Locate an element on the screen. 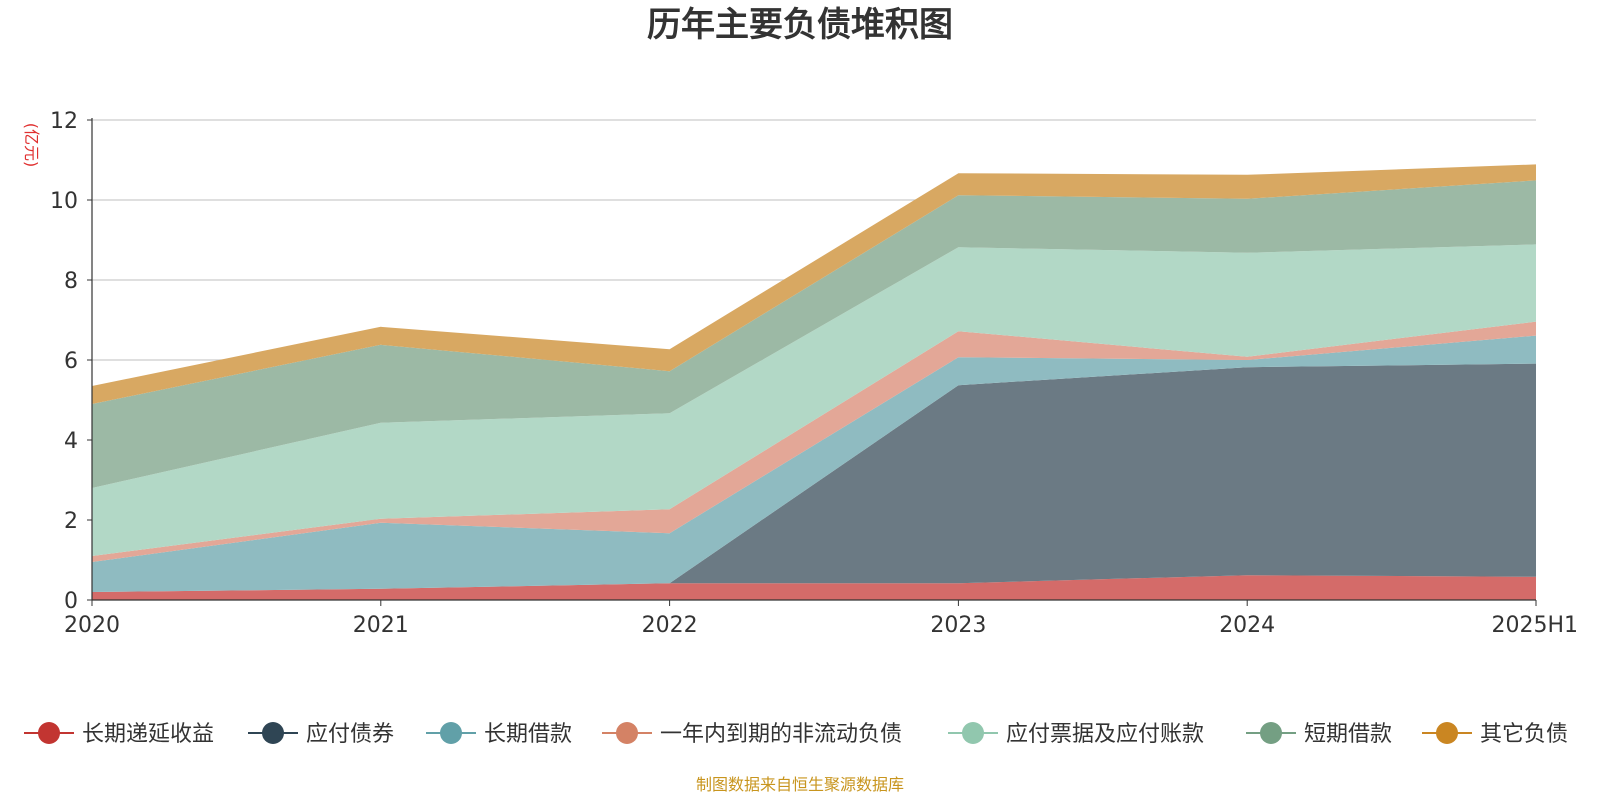  legend-item-4: 一年内到期的非流动负债 is located at coordinates (752, 734).